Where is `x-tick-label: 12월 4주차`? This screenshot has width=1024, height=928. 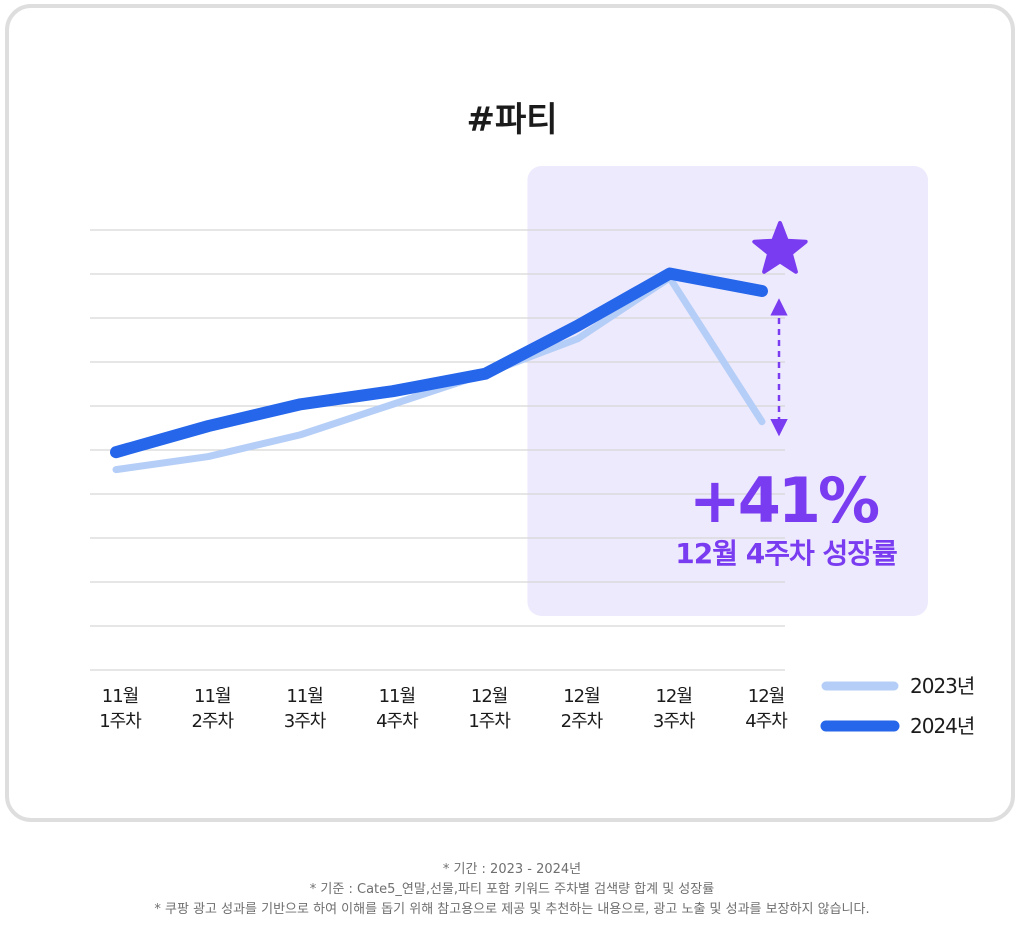
x-tick-label: 12월 4주차 is located at coordinates (766, 709).